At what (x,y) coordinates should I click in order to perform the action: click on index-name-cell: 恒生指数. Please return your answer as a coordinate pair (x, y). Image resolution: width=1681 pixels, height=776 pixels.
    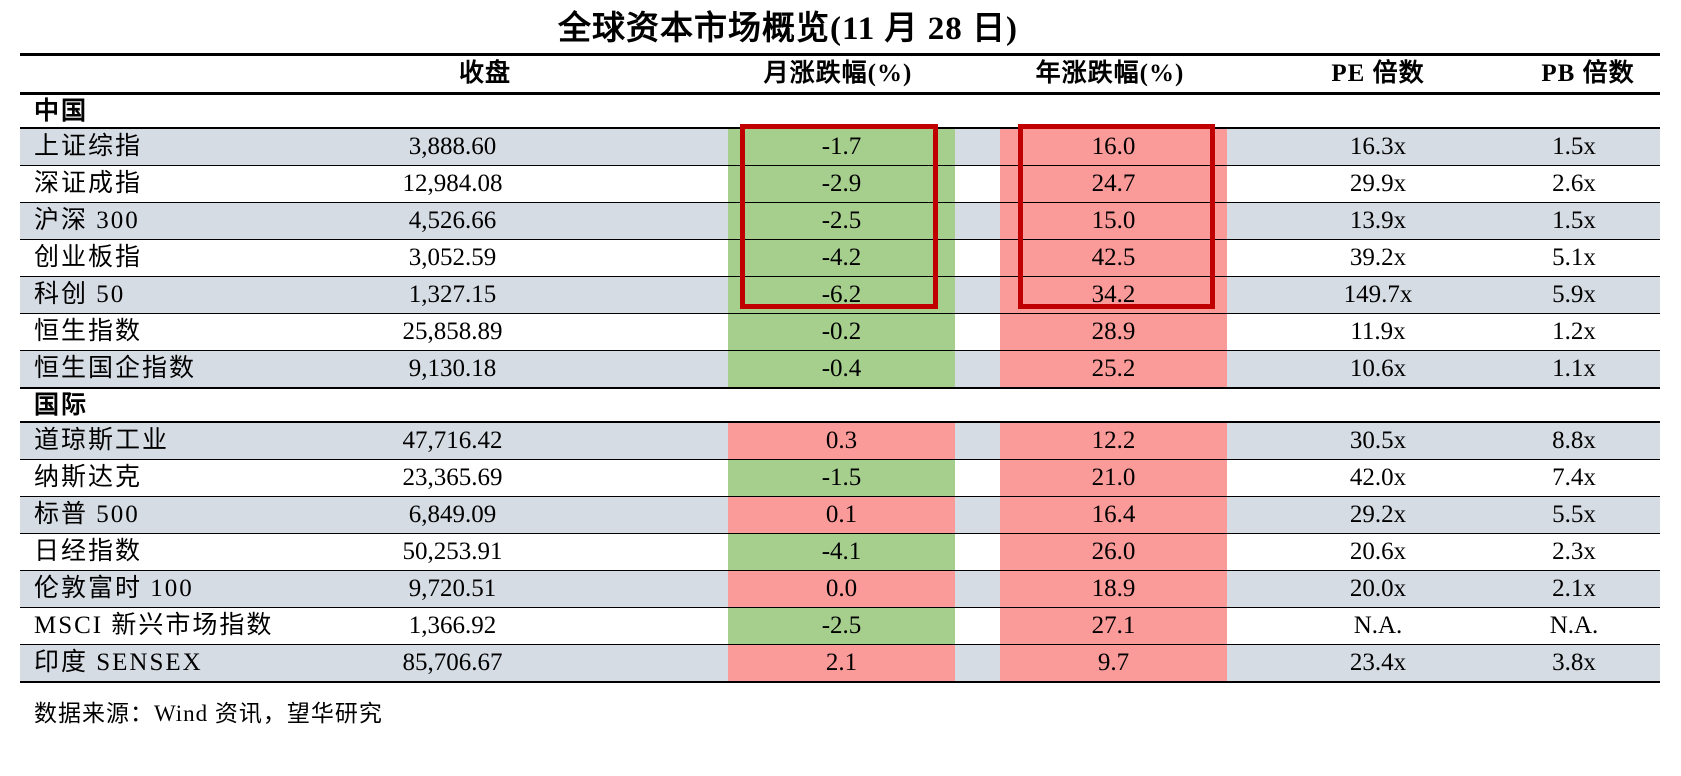
    Looking at the image, I should click on (88, 331).